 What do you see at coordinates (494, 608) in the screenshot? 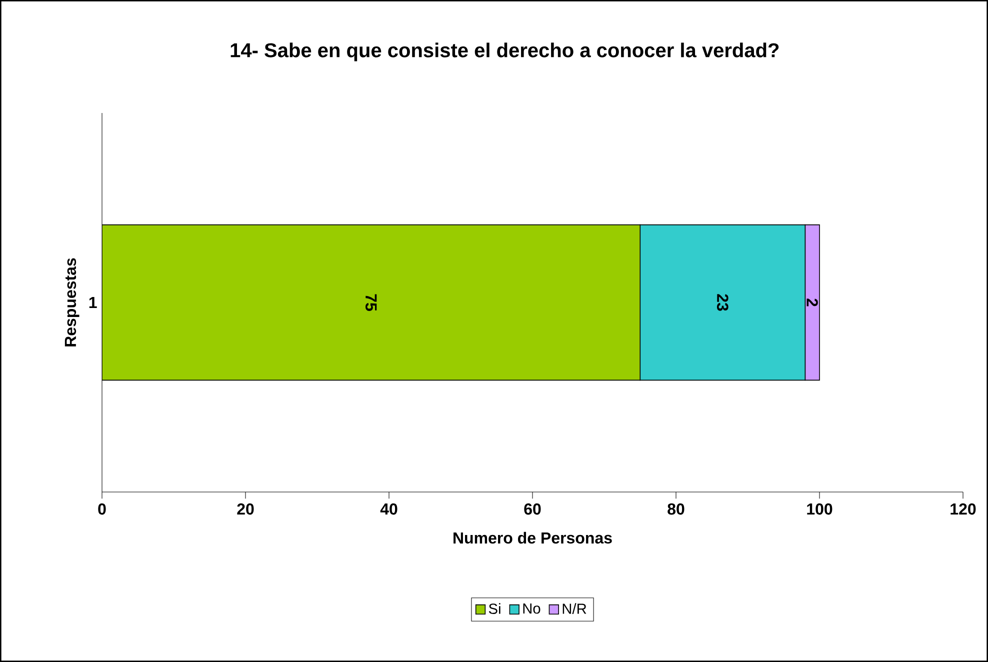
I see `legend-label: Si` at bounding box center [494, 608].